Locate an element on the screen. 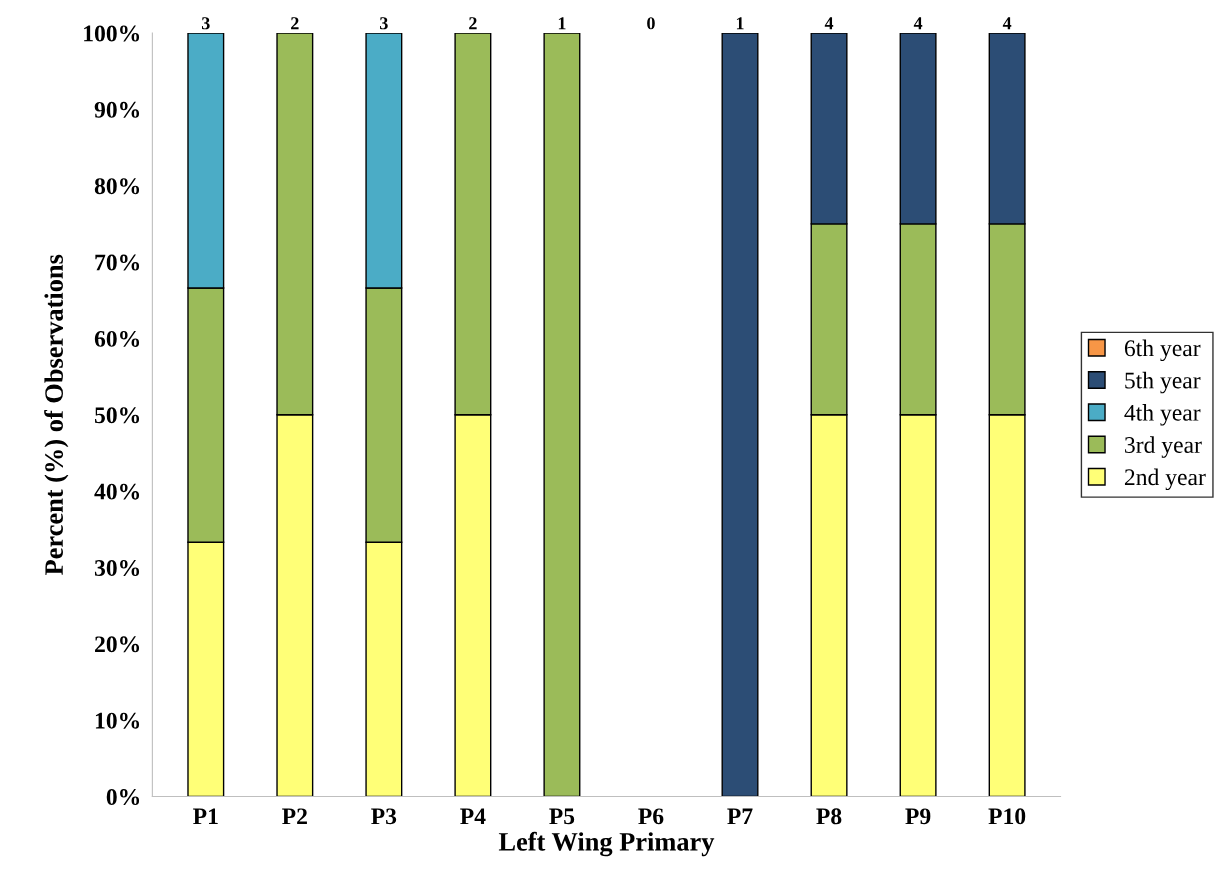  y-tick-label: 20% is located at coordinates (117, 644).